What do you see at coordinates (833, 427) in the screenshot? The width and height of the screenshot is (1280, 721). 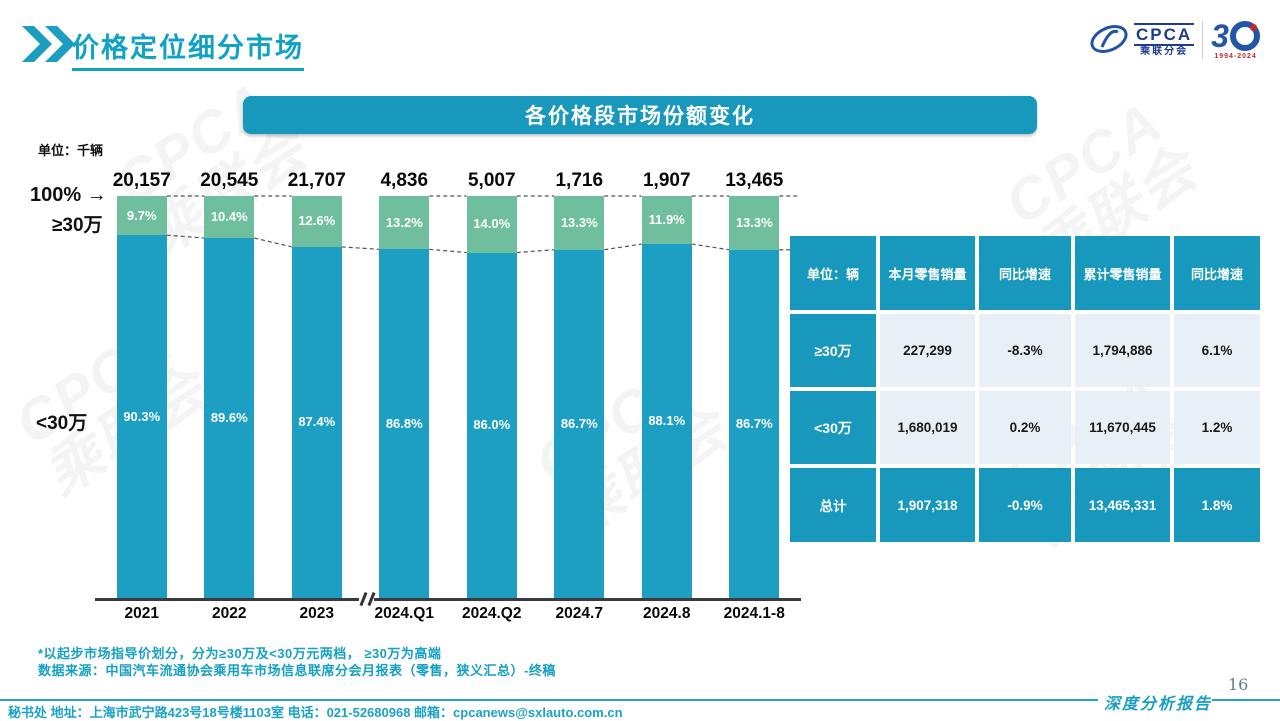 I see `table-row-label: <30万` at bounding box center [833, 427].